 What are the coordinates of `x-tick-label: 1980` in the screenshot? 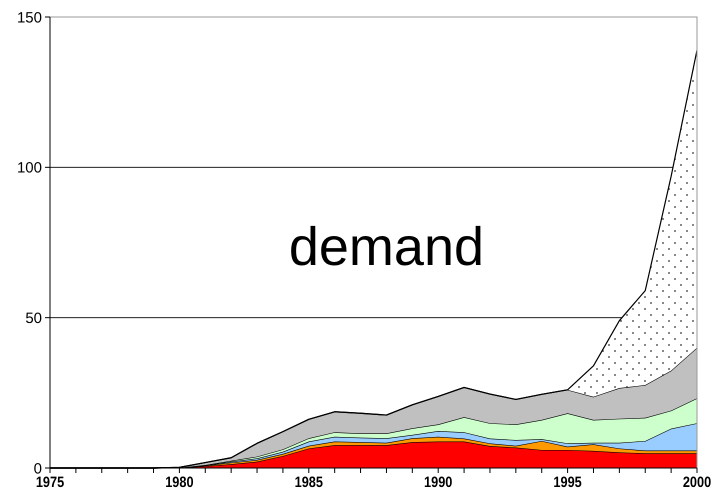 It's located at (179, 481).